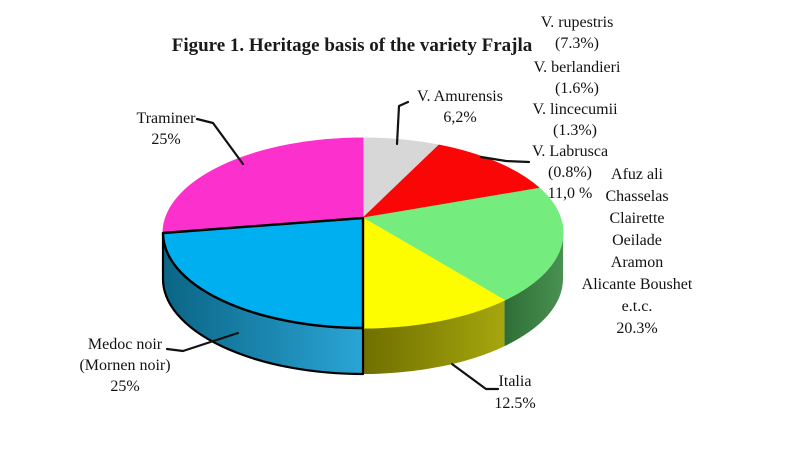  Describe the element at coordinates (570, 151) in the screenshot. I see `label-line: V. Labrusca` at that location.